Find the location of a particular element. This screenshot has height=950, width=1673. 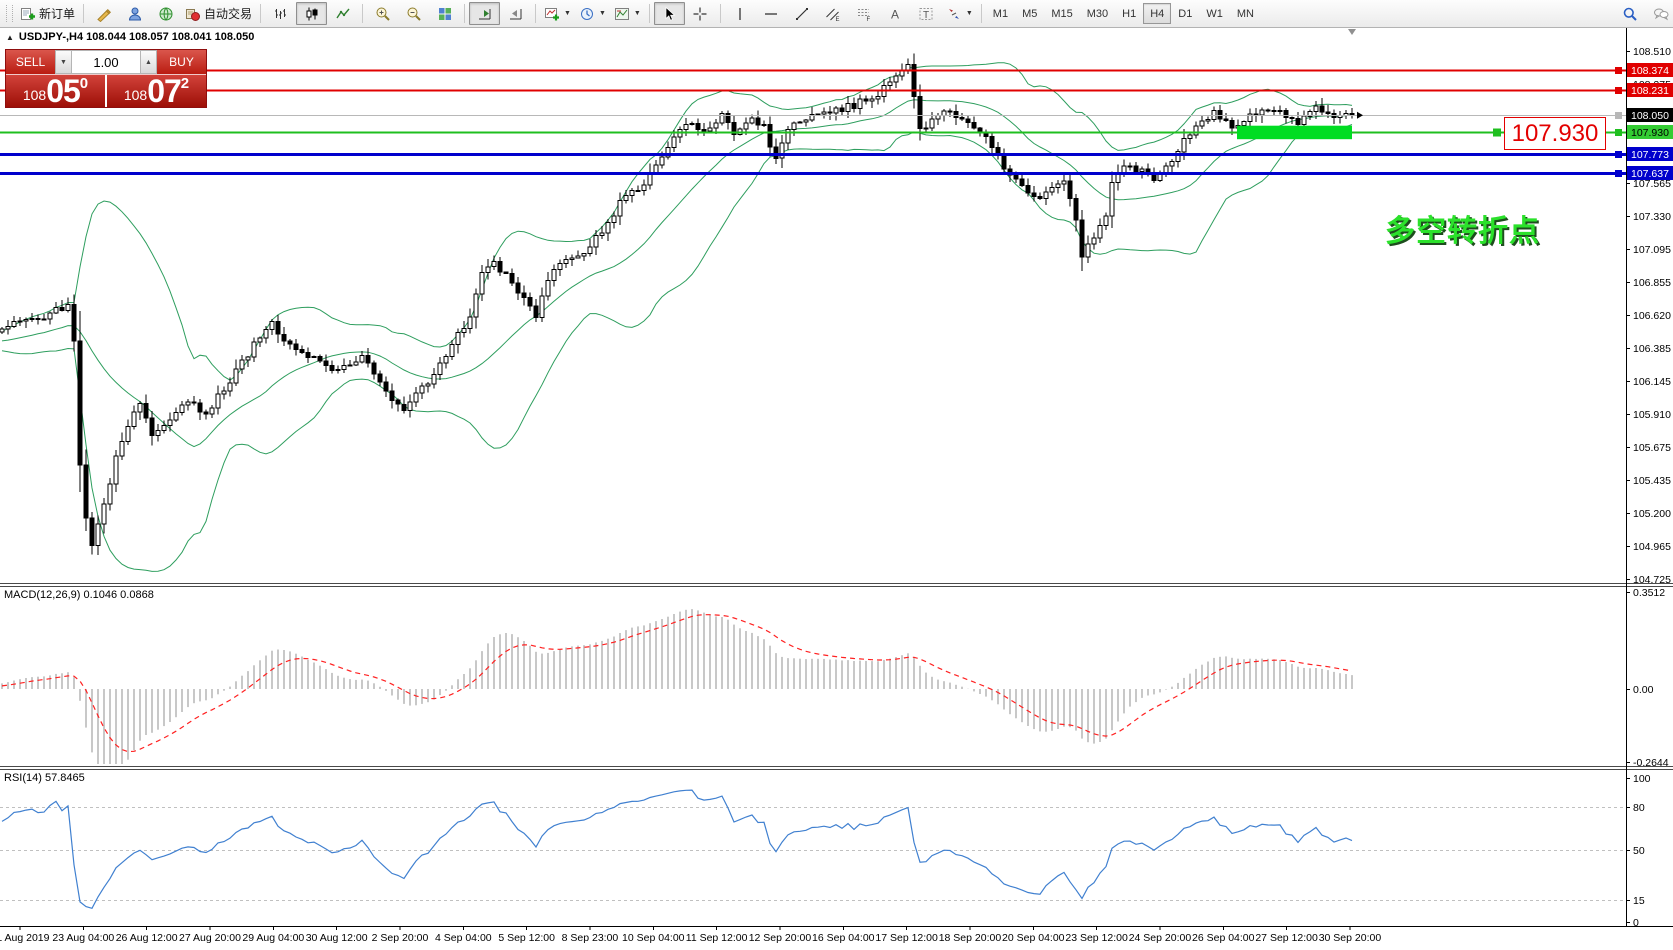

sell-price: 108 05 0 is located at coordinates (56, 91).